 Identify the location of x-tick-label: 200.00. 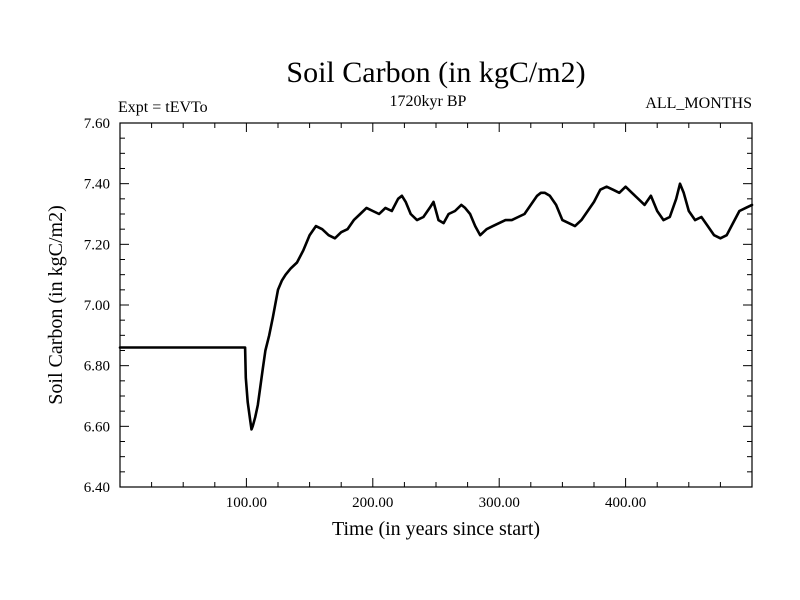
(372, 503).